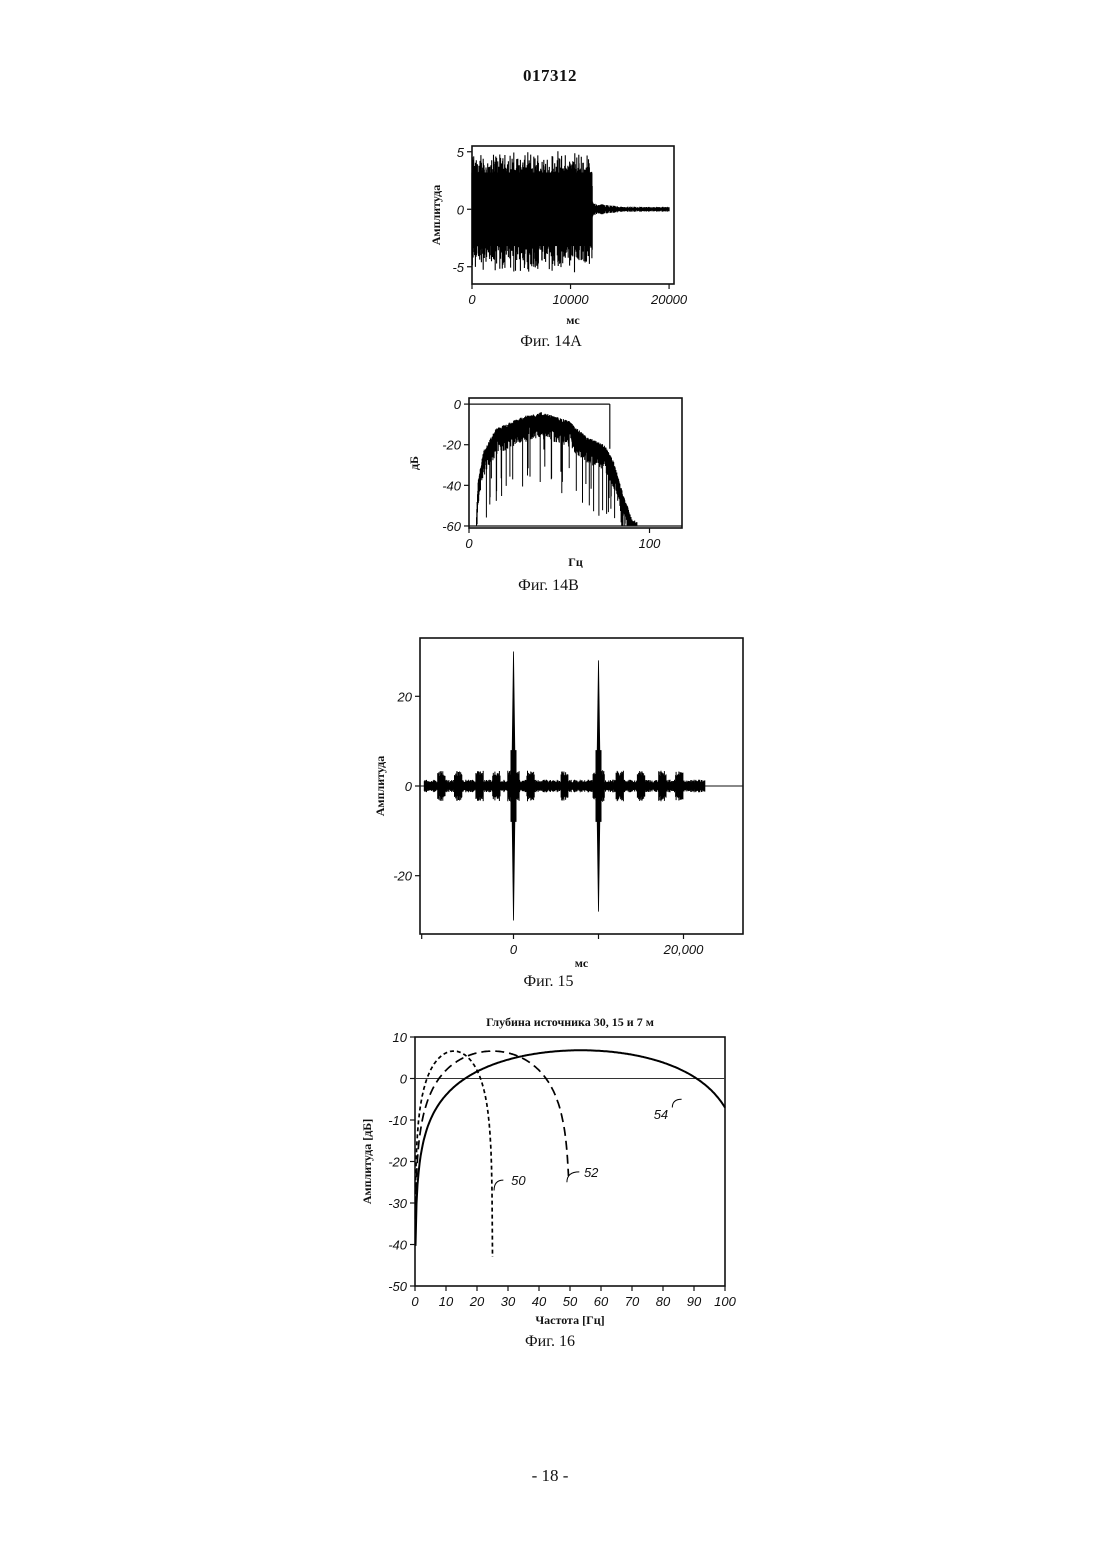 The height and width of the screenshot is (1556, 1100). I want to click on x-tick-label: 10, so click(446, 1301).